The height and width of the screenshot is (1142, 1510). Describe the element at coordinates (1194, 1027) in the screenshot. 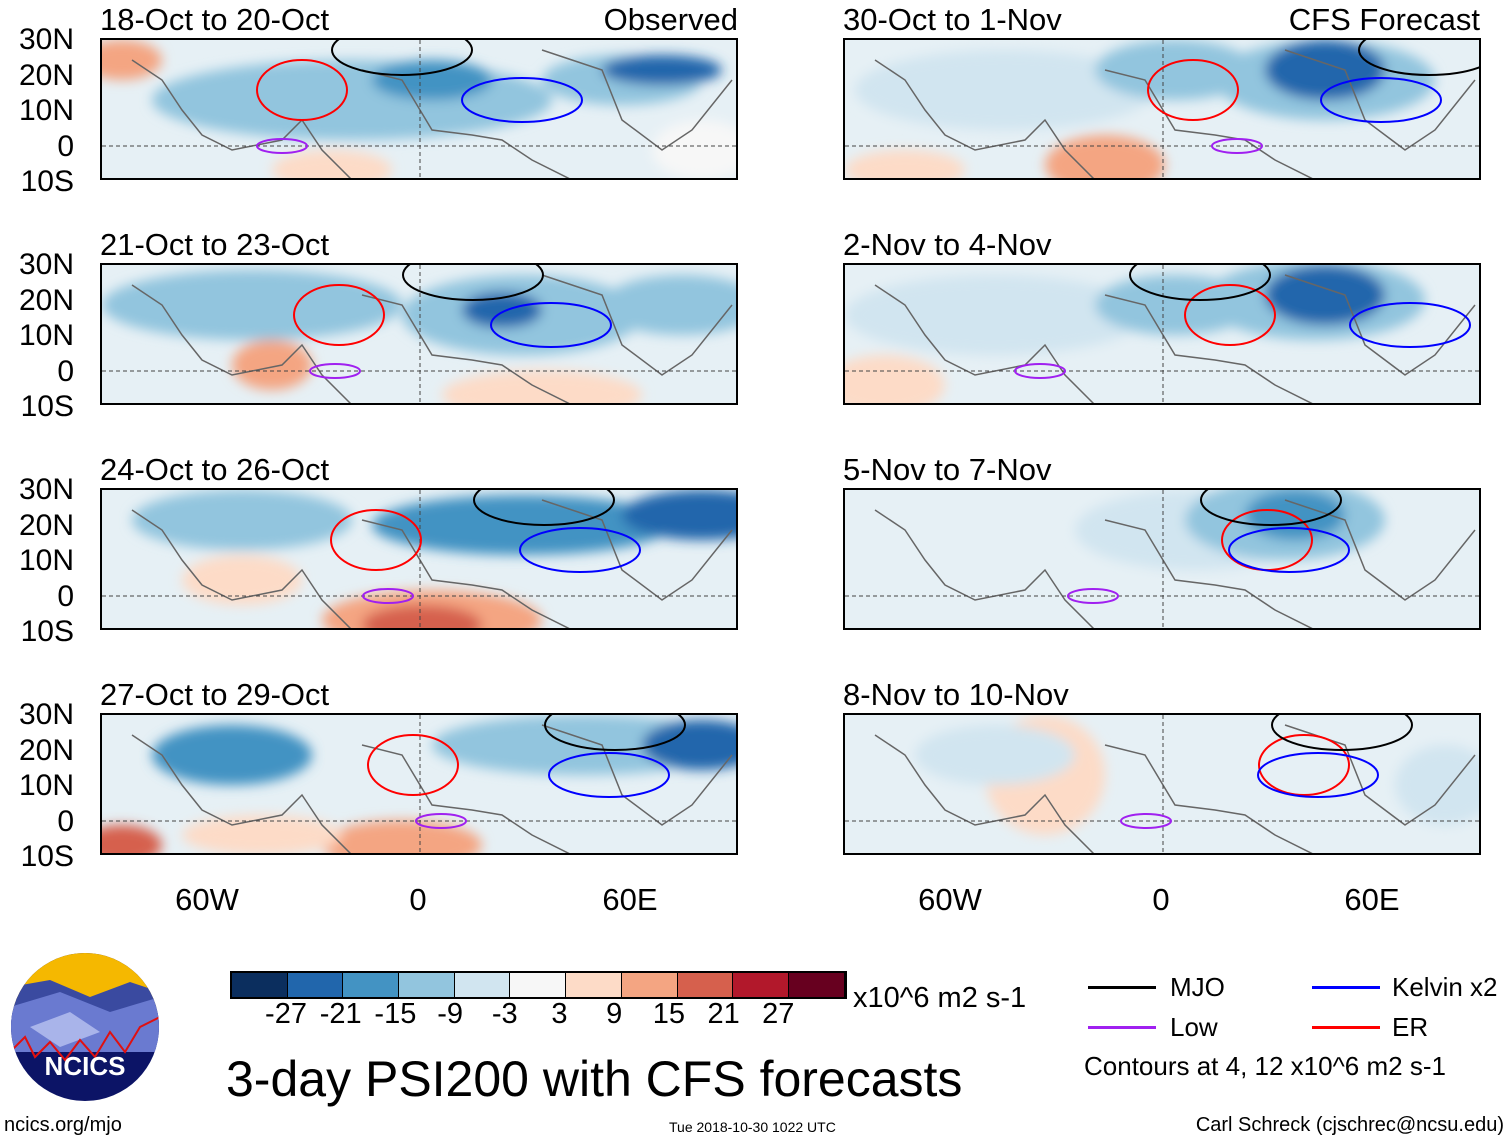

I see `legend-label: Low` at that location.